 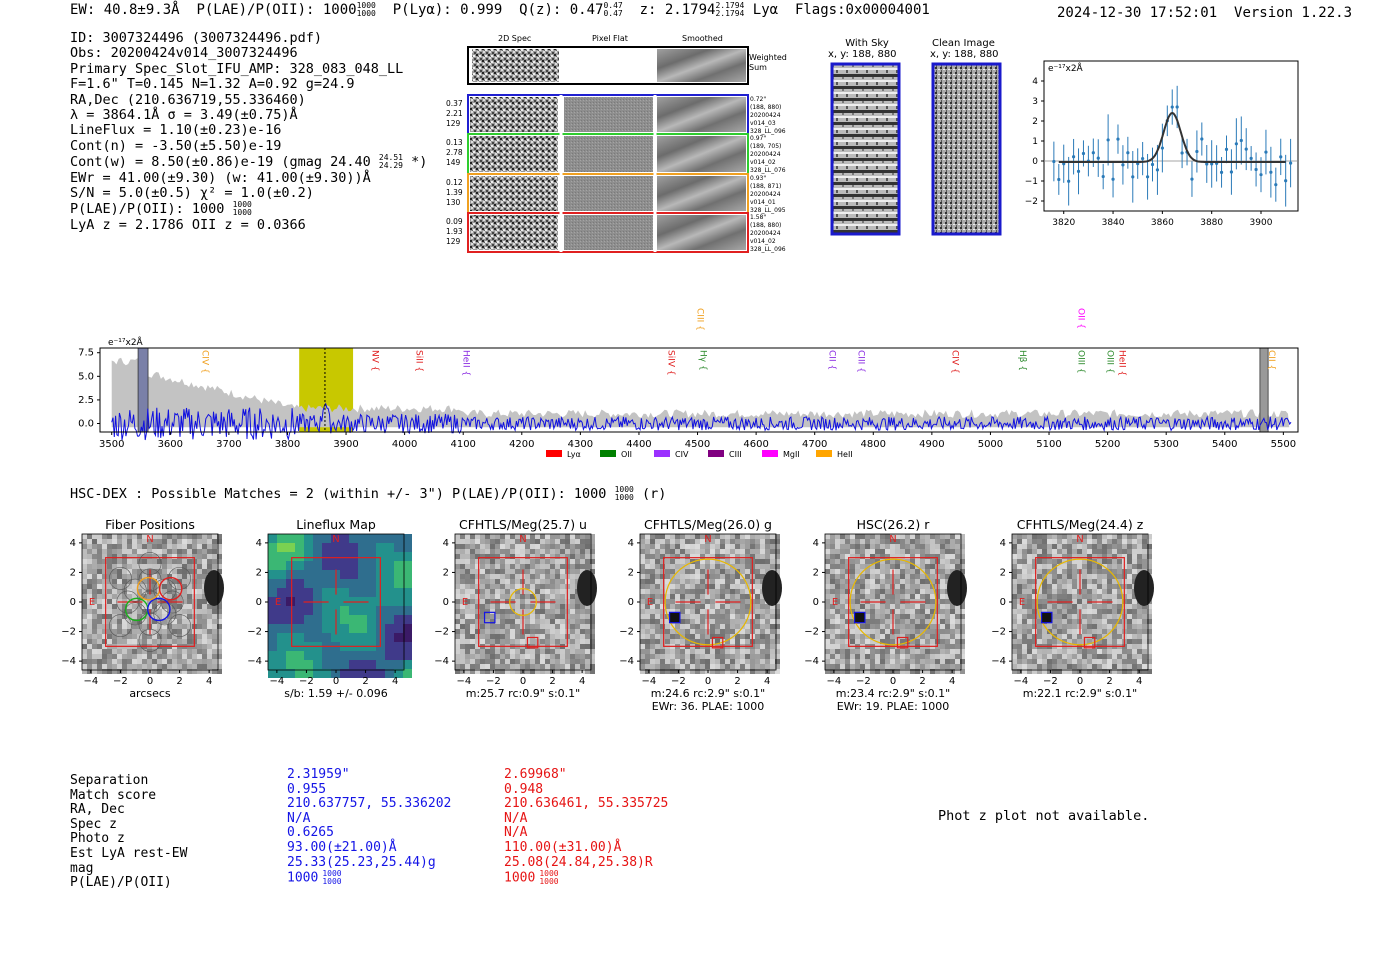 What do you see at coordinates (1035, 162) in the screenshot?
I see `zoom-ytick-label: 0` at bounding box center [1035, 162].